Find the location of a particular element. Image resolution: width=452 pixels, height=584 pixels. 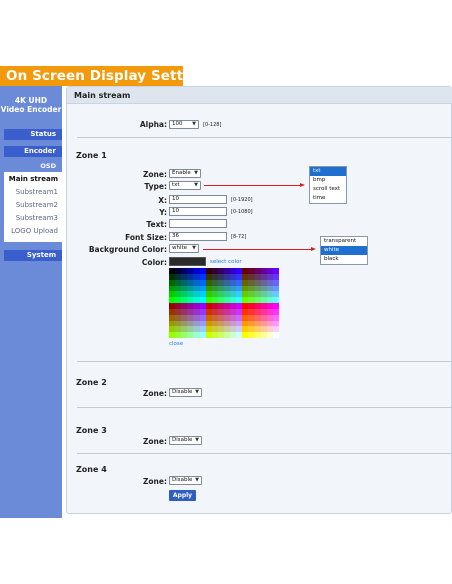

zone1-zone-select: Enable ▼ is located at coordinates (185, 173).